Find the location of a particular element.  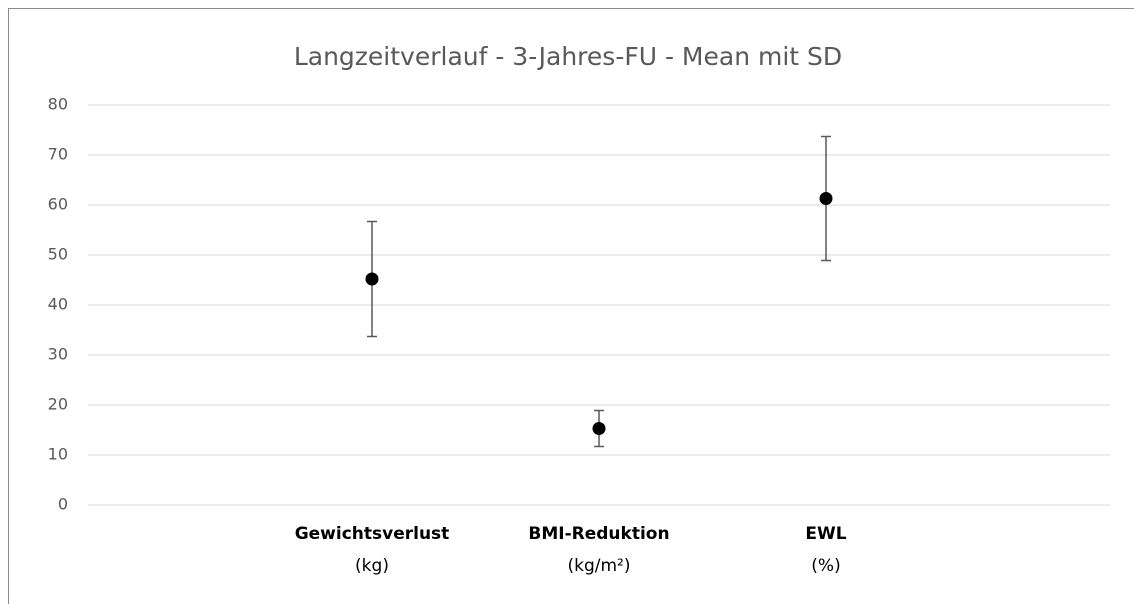

y-tick-label: 70 is located at coordinates (58, 154).